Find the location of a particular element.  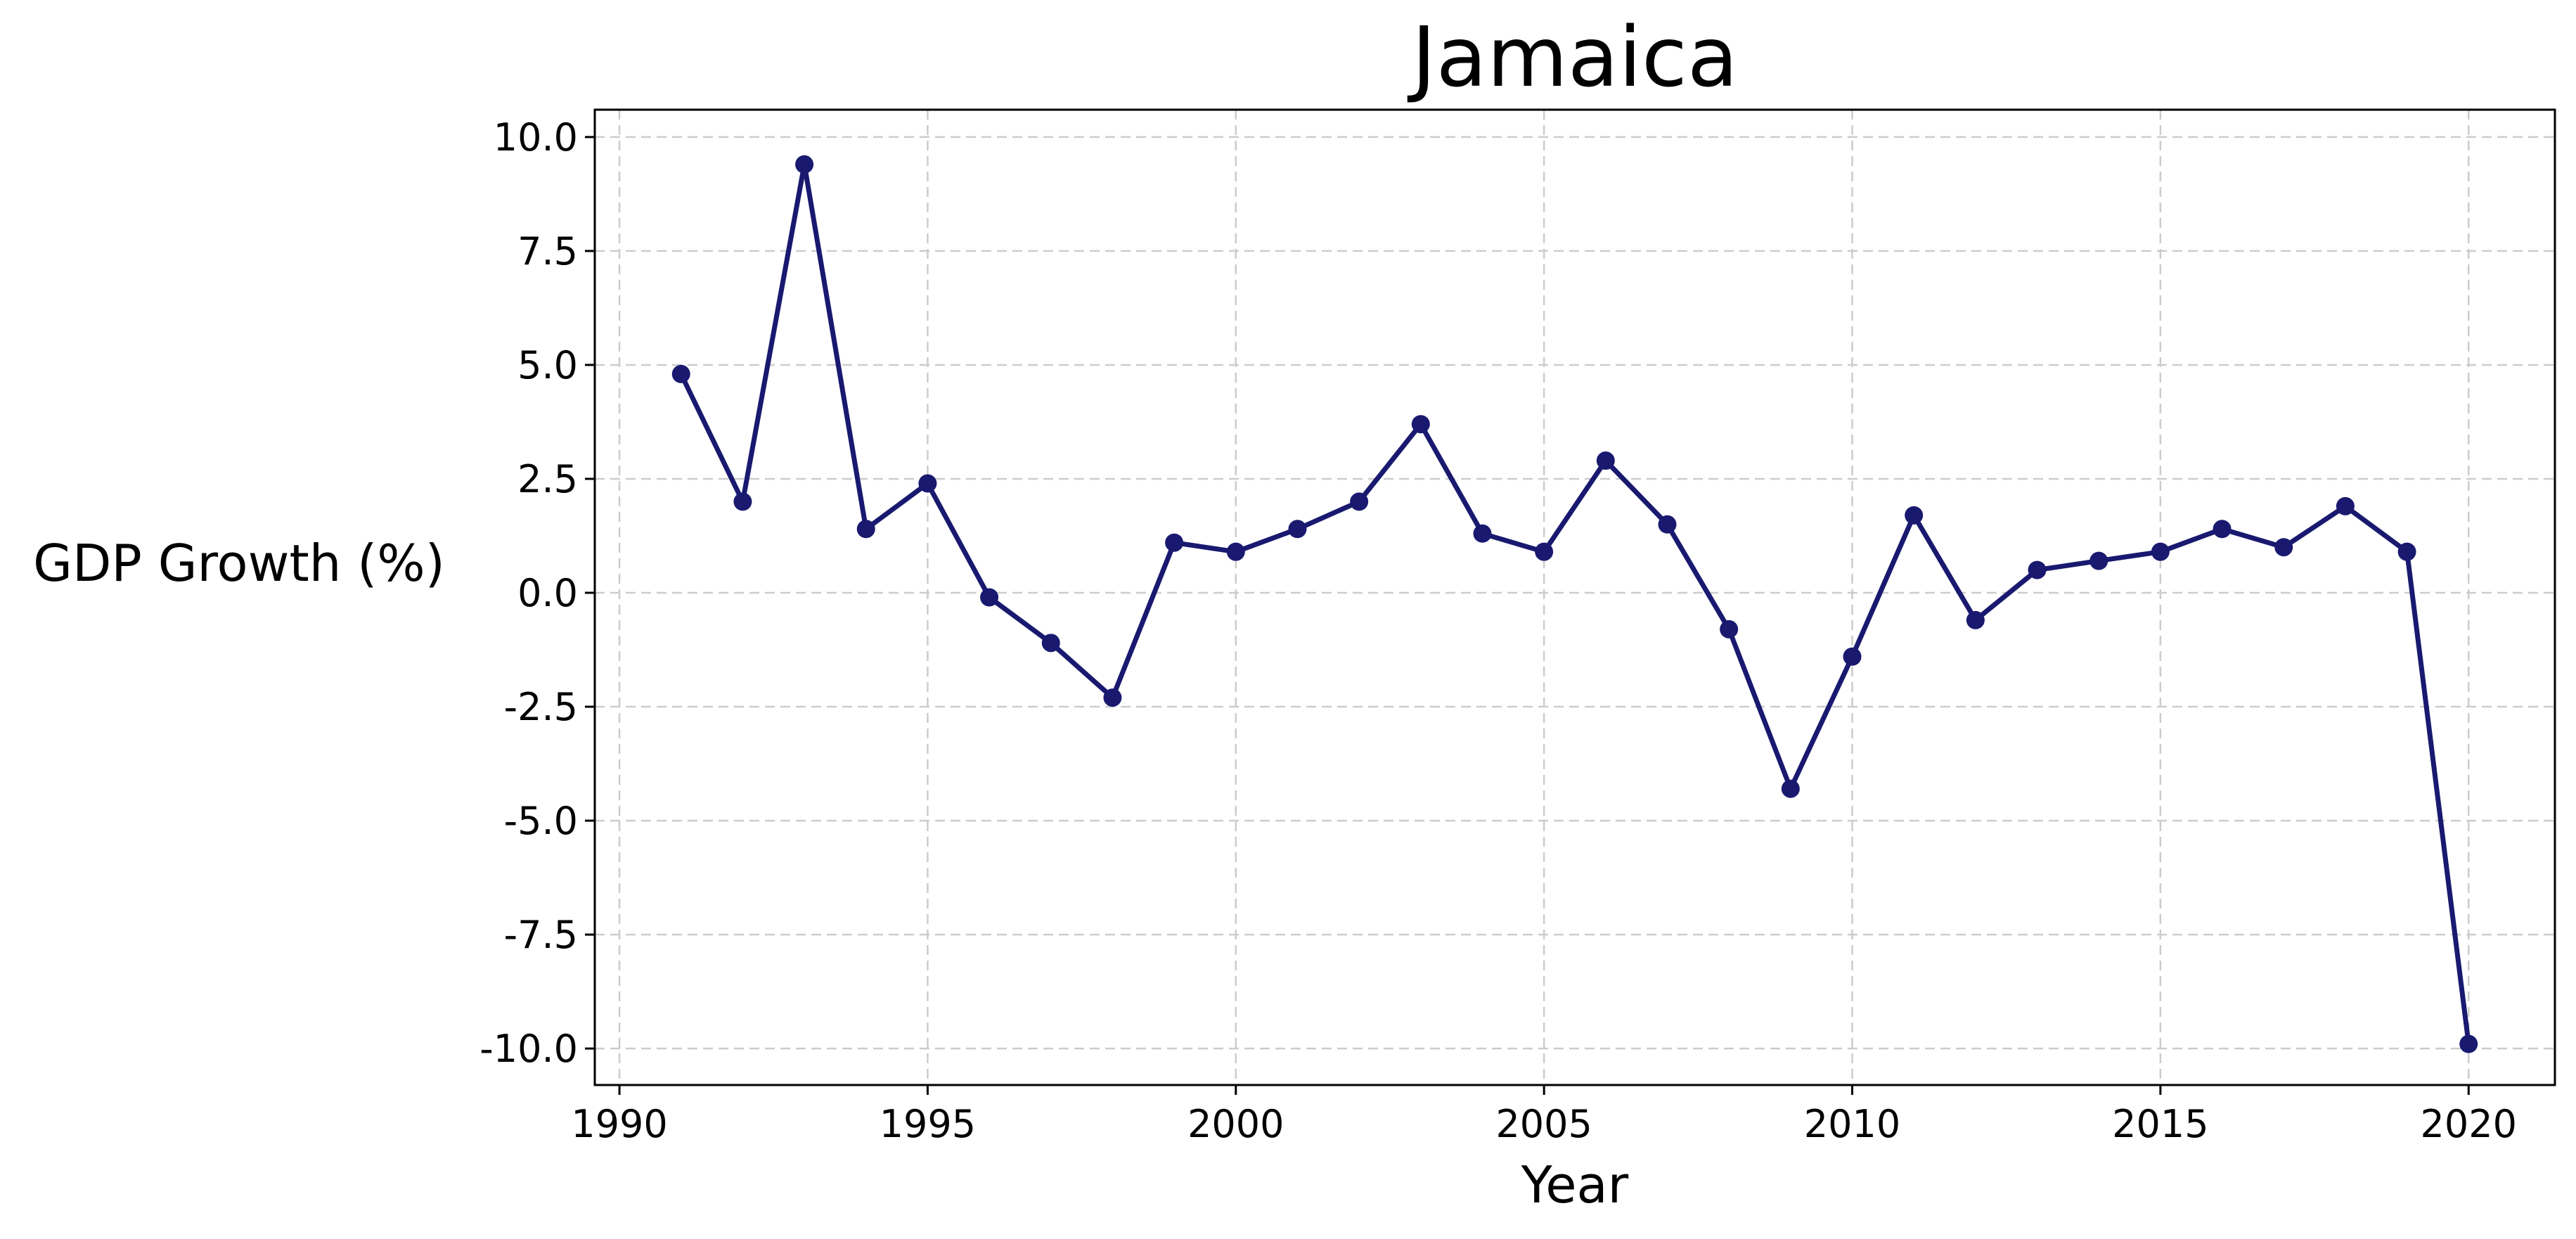

x-tick-label: 2010 is located at coordinates (1852, 1124).